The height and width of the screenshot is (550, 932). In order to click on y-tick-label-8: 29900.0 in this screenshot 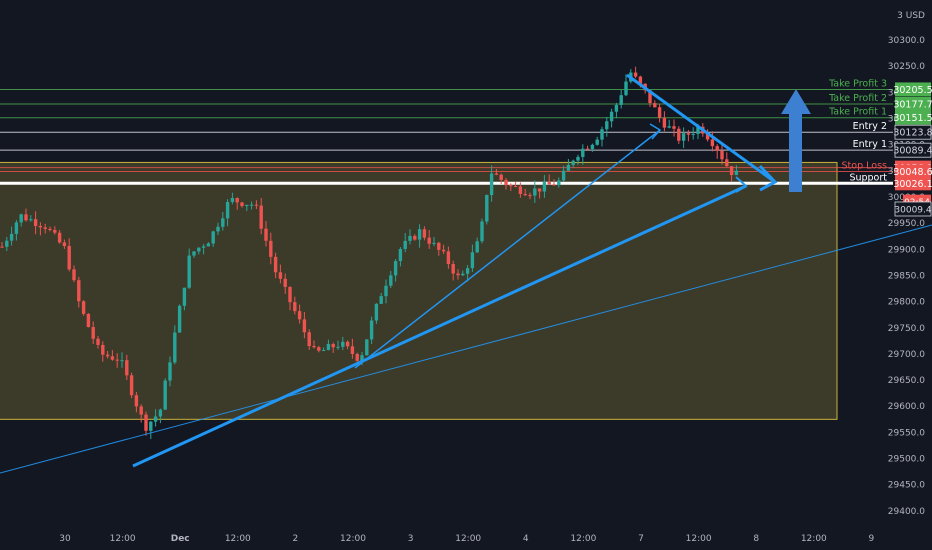, I will do `click(906, 250)`.